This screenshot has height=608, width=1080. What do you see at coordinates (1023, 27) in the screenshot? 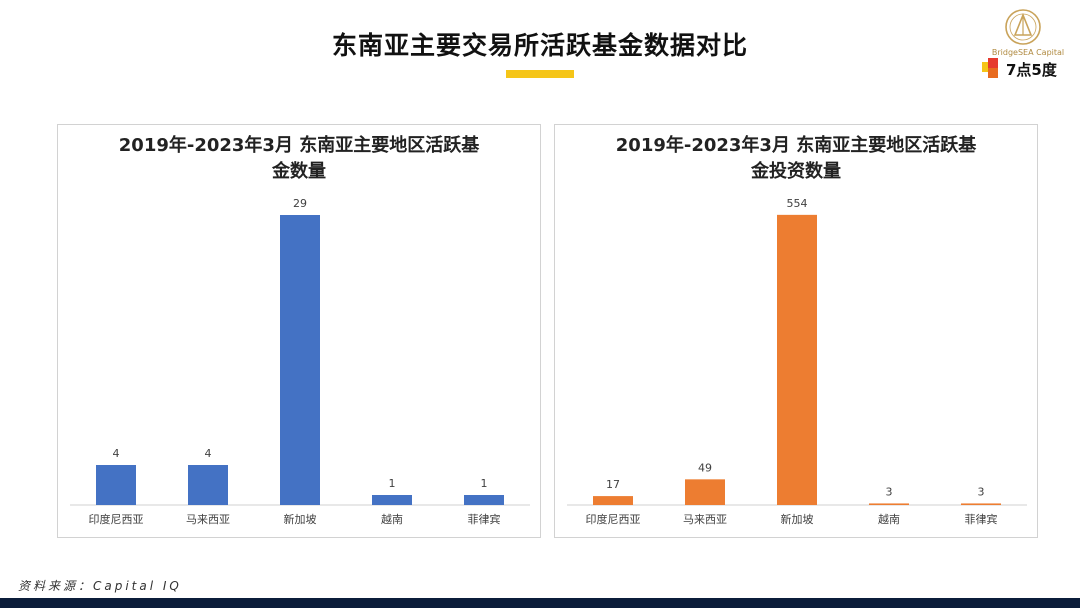
I see `sail-emblem-icon` at bounding box center [1023, 27].